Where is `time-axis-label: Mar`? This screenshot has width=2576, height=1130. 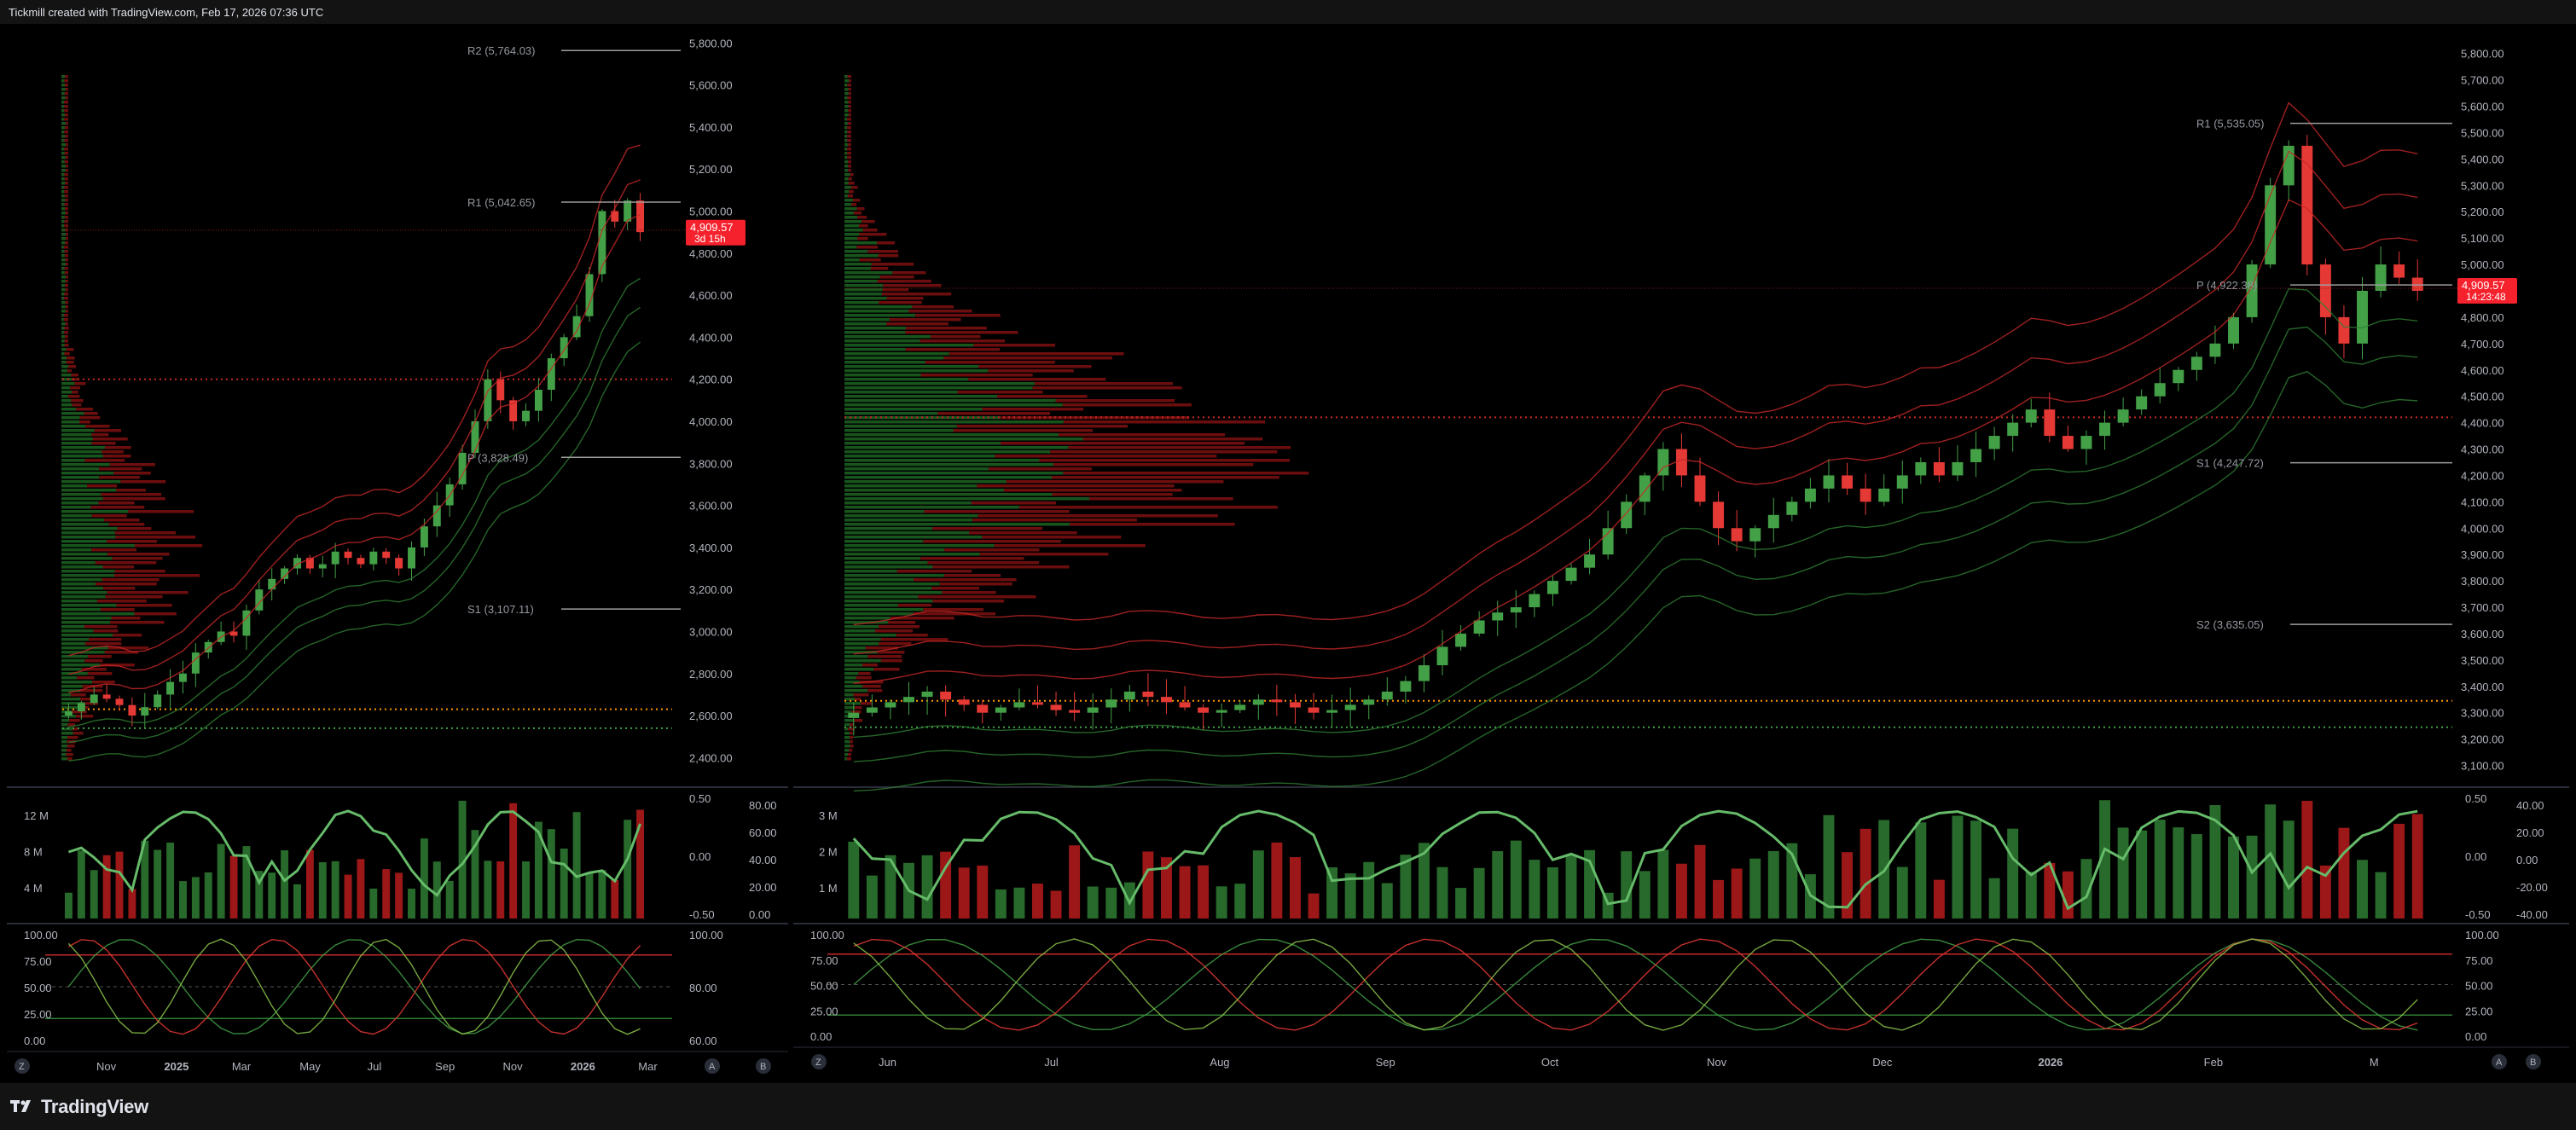
time-axis-label: Mar is located at coordinates (648, 1066).